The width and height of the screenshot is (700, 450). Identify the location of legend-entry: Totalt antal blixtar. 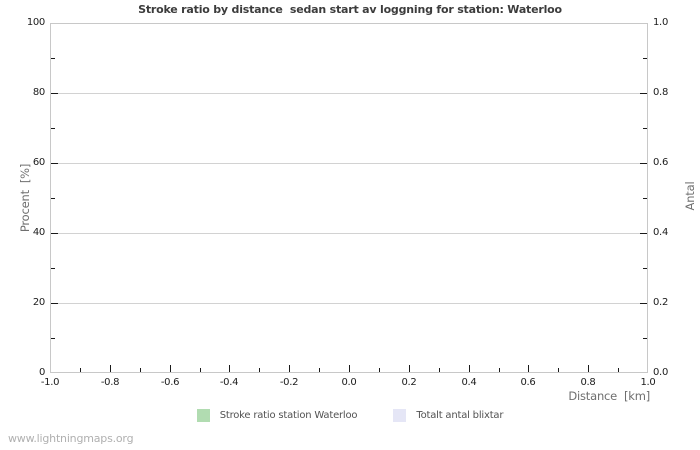
(448, 415).